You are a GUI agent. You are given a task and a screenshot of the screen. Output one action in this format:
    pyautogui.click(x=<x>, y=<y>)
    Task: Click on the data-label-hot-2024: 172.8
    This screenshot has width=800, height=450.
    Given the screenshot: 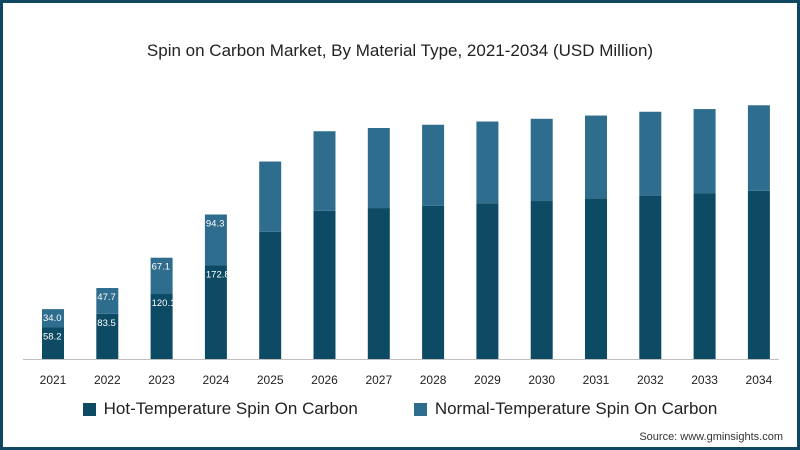 What is the action you would take?
    pyautogui.click(x=218, y=275)
    